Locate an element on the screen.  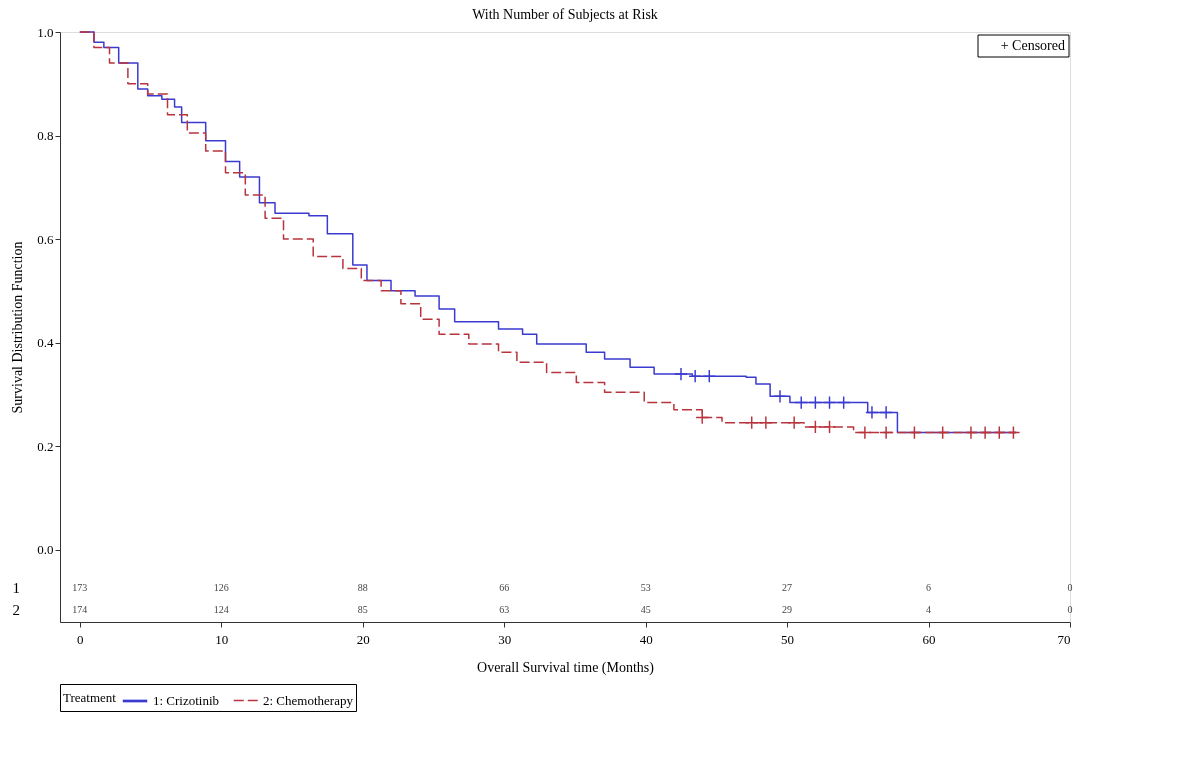
x-tick-label: 70 is located at coordinates (1064, 639).